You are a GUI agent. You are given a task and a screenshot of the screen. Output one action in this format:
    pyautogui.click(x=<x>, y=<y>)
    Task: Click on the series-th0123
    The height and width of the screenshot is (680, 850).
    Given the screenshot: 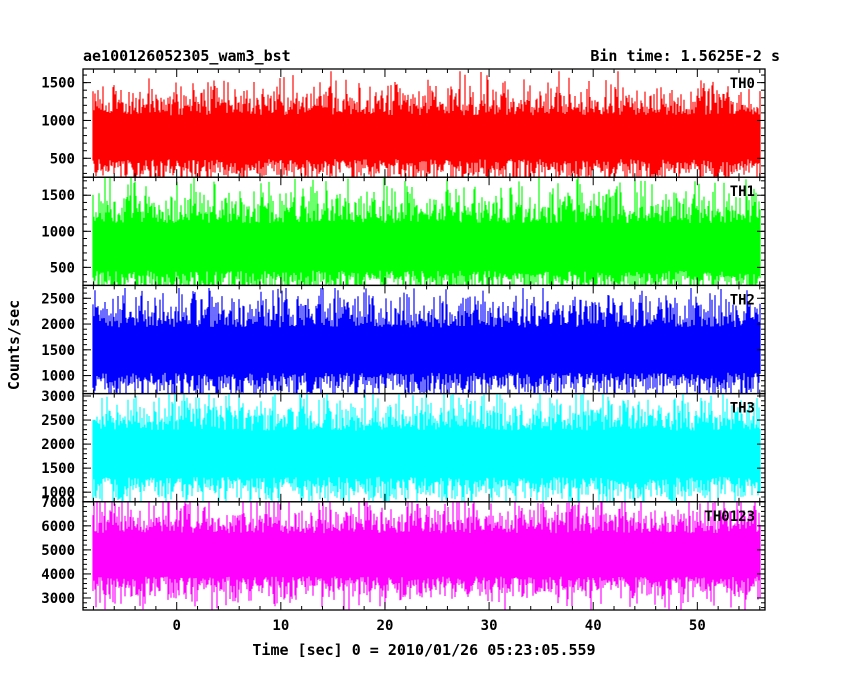 What is the action you would take?
    pyautogui.click(x=426, y=555)
    